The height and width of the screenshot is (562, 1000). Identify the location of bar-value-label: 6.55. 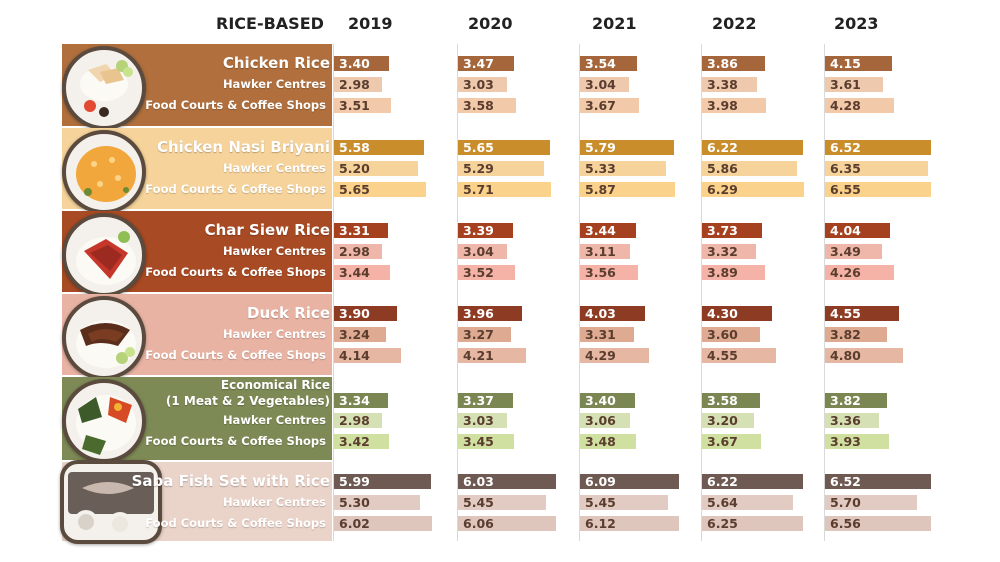
(845, 189).